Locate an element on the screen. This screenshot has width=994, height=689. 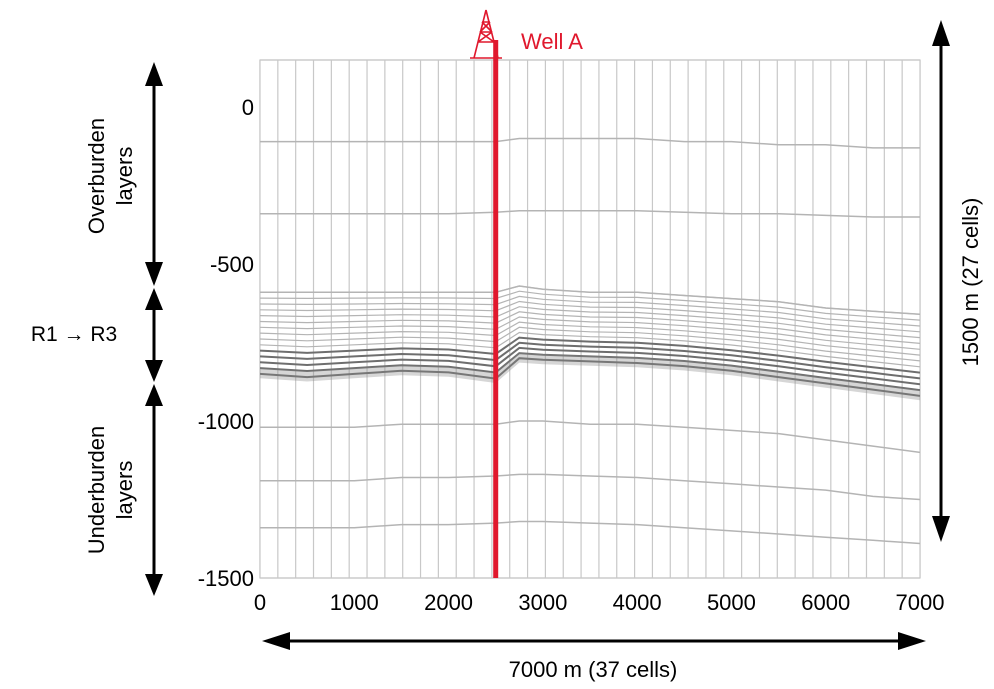
x-tick-label: 1000 is located at coordinates (354, 602).